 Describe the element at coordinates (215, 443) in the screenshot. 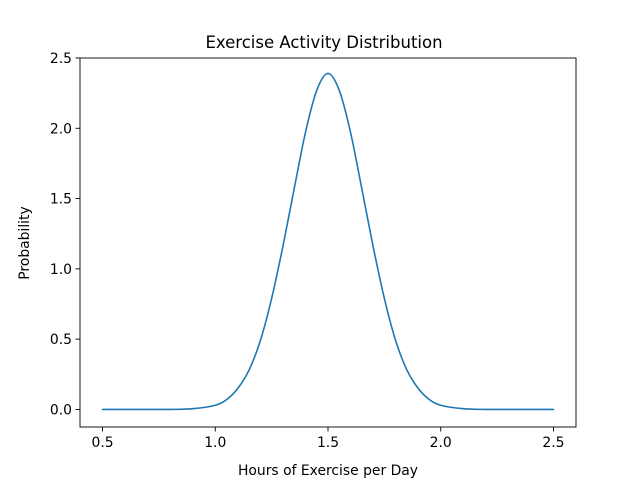

I see `x-tick-label: 1.0` at that location.